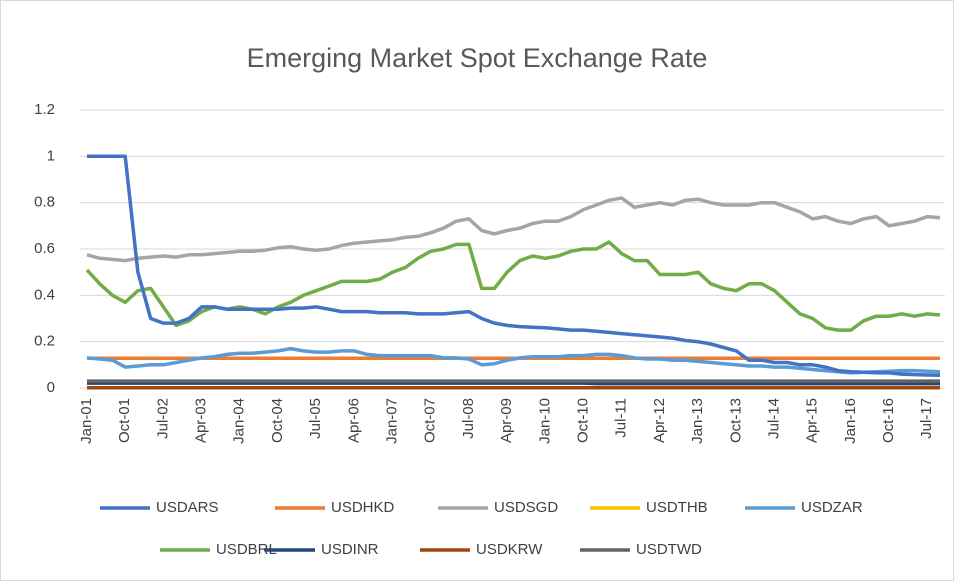 The height and width of the screenshot is (582, 955). I want to click on y-tick-label: 0, so click(51, 387).